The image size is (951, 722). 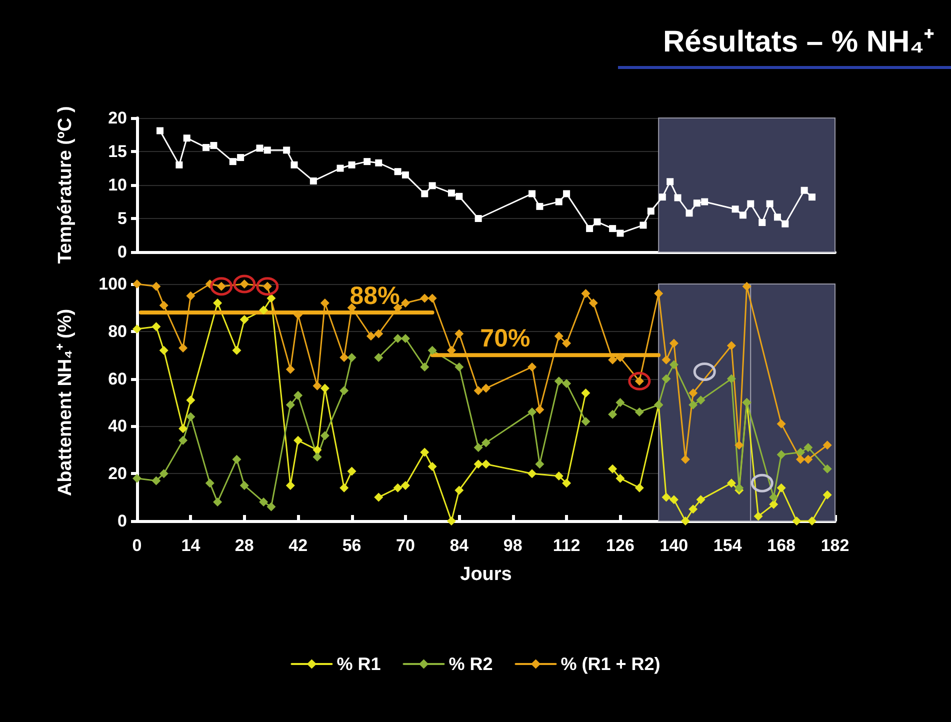 I want to click on legend-label: % R1, so click(x=358, y=664).